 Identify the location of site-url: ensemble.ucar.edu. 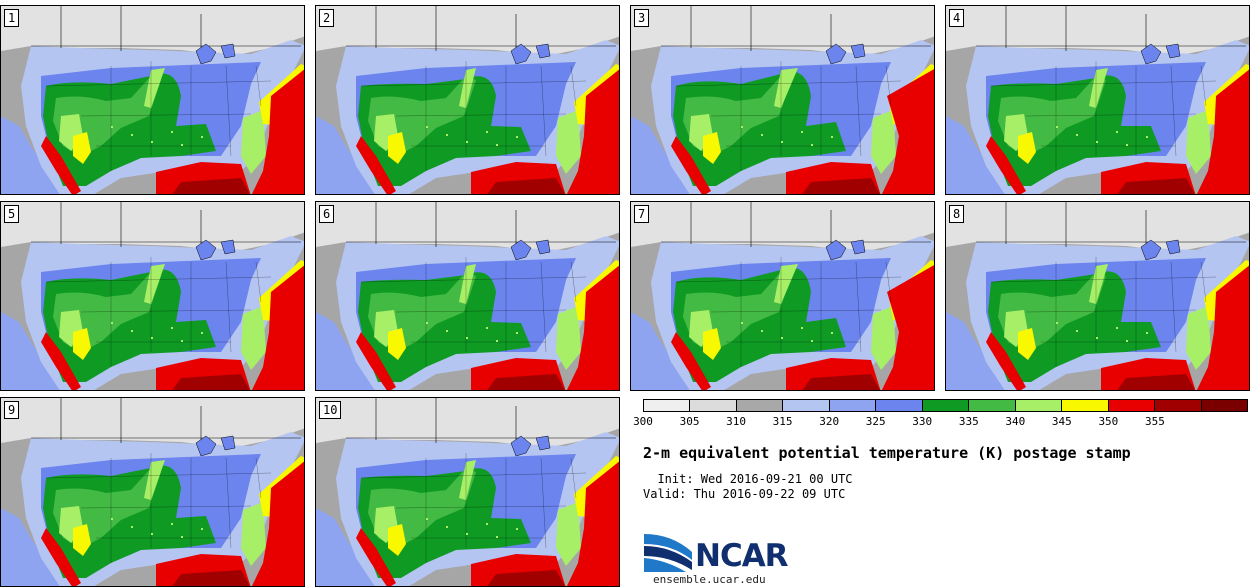
(709, 579).